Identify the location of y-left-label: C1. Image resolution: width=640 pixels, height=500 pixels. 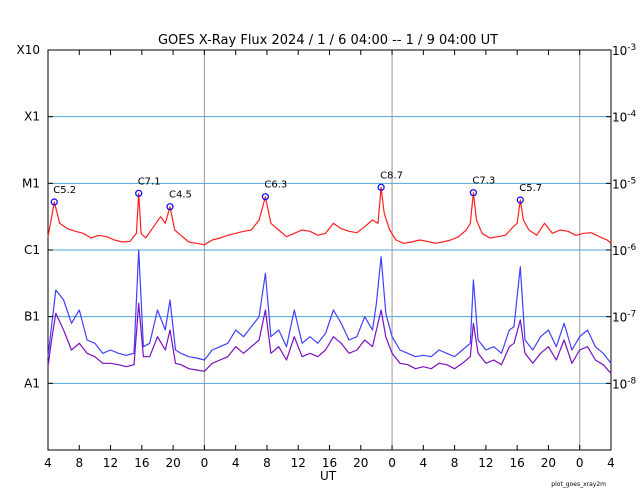
(32, 250).